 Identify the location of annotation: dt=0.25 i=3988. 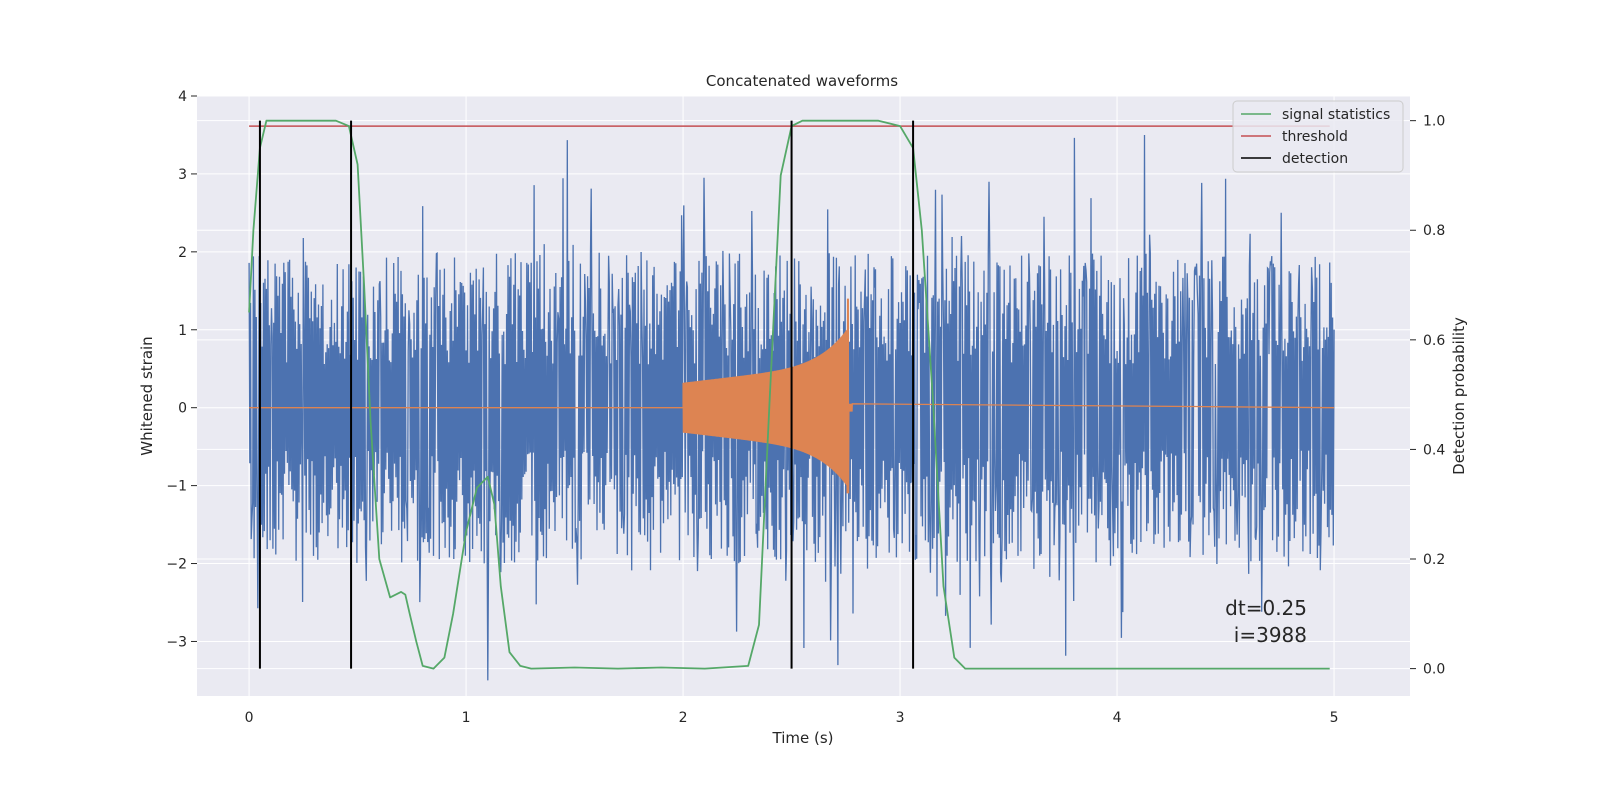
(1266, 621).